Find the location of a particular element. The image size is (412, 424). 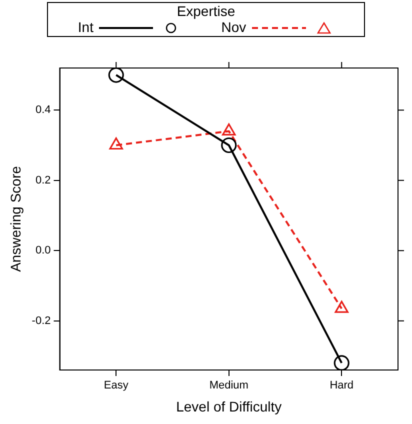

y-tick-label: 0.0 is located at coordinates (43, 250).